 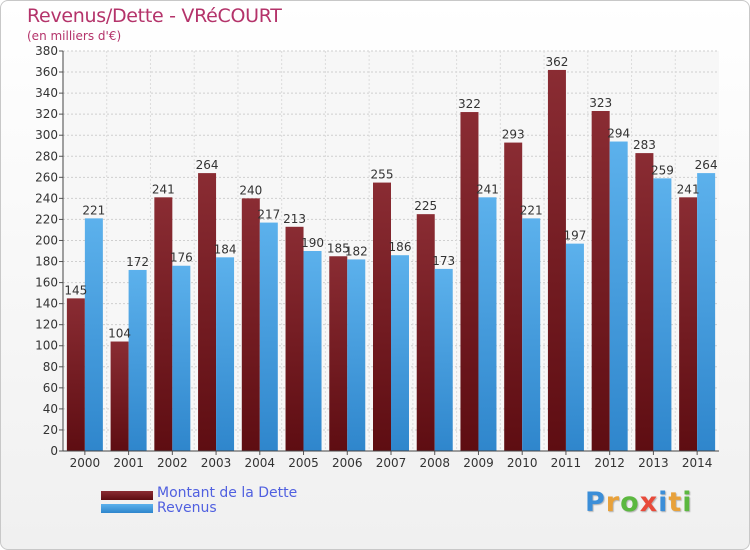 I want to click on logo-letter: t, so click(x=675, y=502).